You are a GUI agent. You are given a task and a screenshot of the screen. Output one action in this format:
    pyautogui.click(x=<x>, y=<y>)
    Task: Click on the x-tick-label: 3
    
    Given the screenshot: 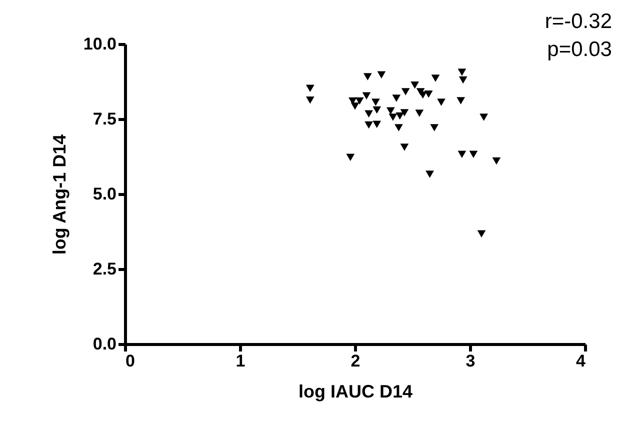 What is the action you would take?
    pyautogui.click(x=471, y=361)
    